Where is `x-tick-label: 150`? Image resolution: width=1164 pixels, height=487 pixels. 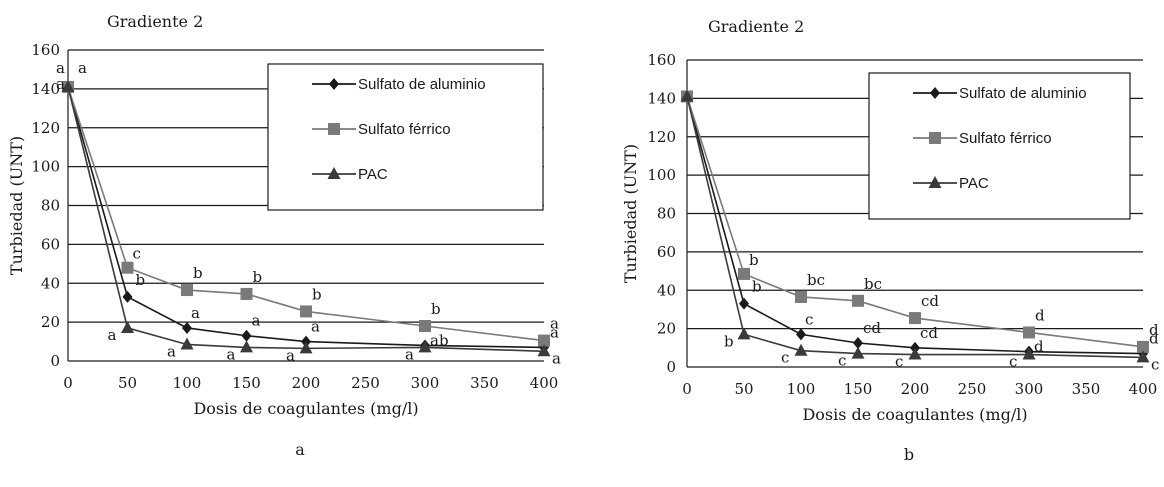 x-tick-label: 150 is located at coordinates (858, 389).